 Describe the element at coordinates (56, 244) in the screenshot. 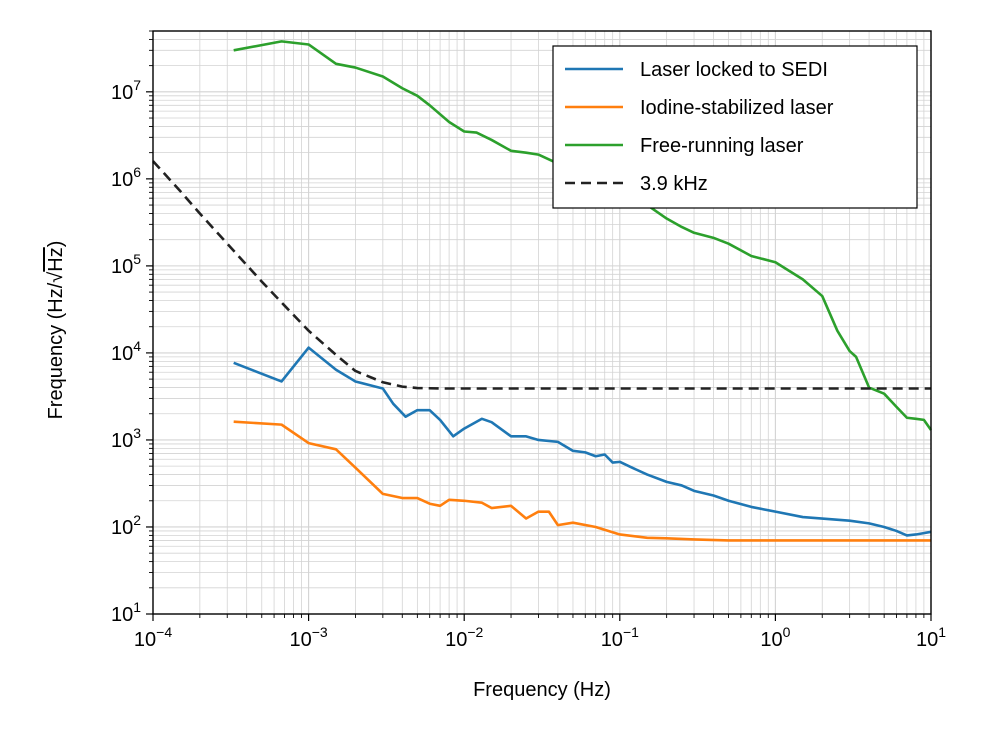

I see `y-label-suffix: )` at that location.